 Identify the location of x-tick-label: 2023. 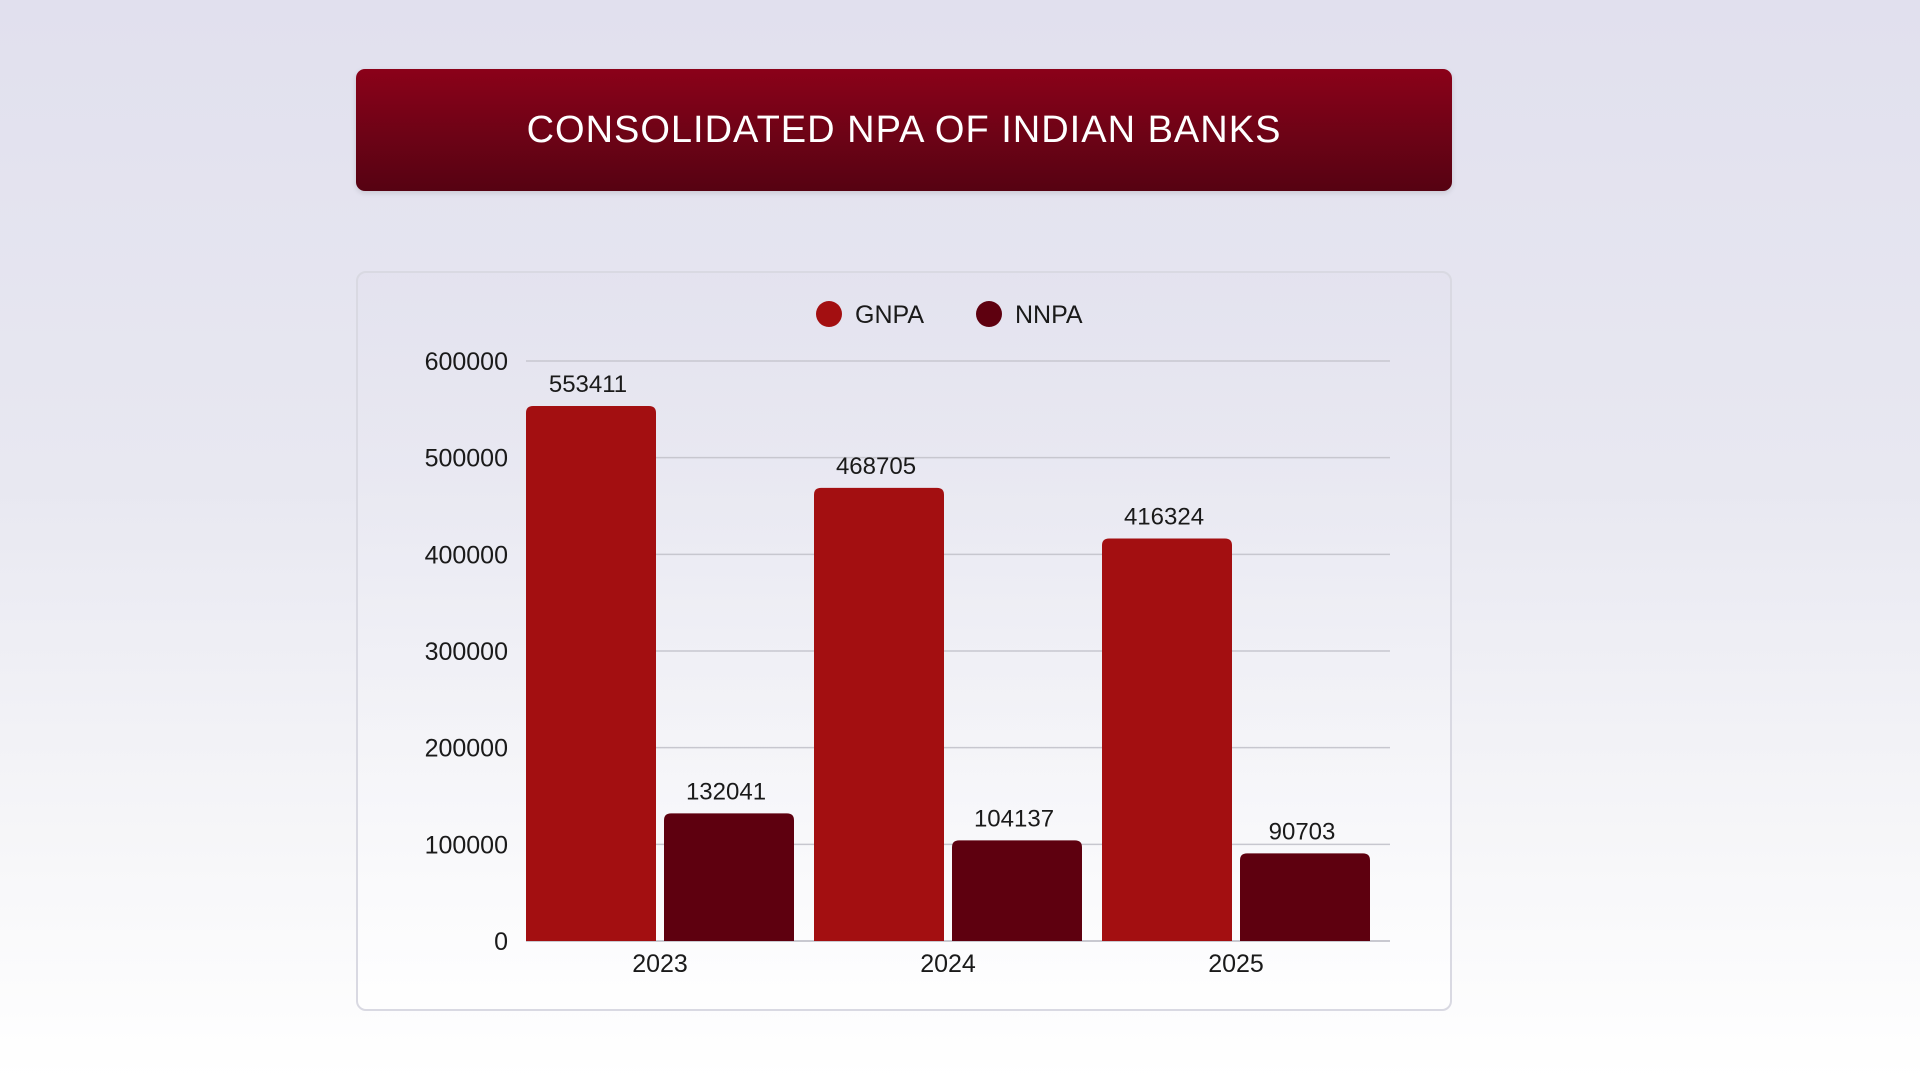
(660, 964).